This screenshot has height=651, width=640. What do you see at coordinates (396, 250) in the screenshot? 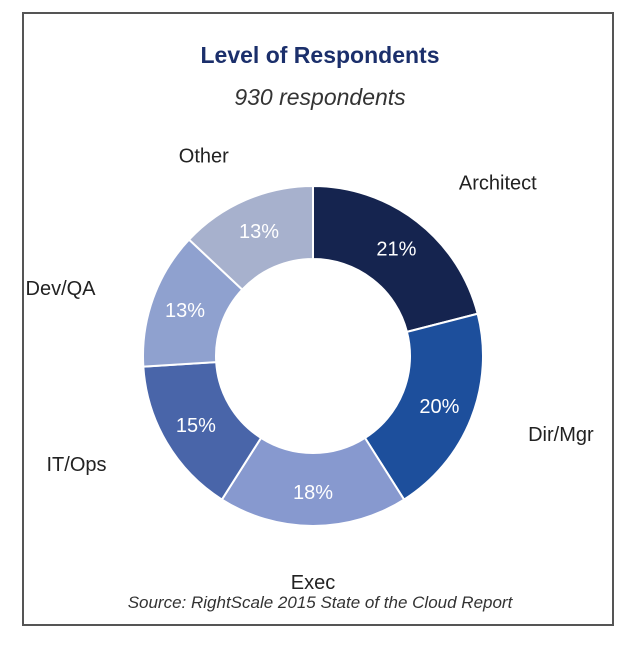
I see `slice-value-label: 21%` at bounding box center [396, 250].